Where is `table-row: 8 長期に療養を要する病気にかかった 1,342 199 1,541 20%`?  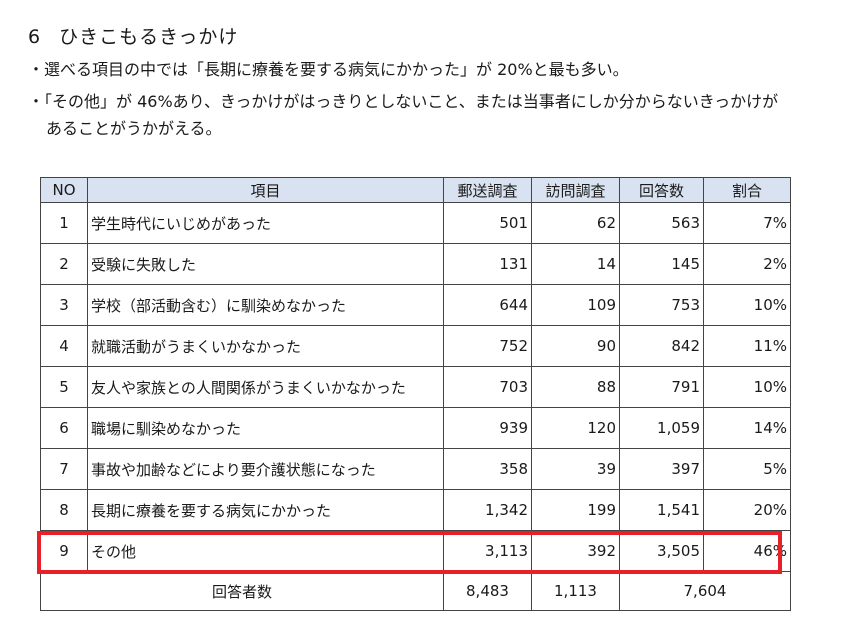
table-row: 8 長期に療養を要する病気にかかった 1,342 199 1,541 20% is located at coordinates (415, 510).